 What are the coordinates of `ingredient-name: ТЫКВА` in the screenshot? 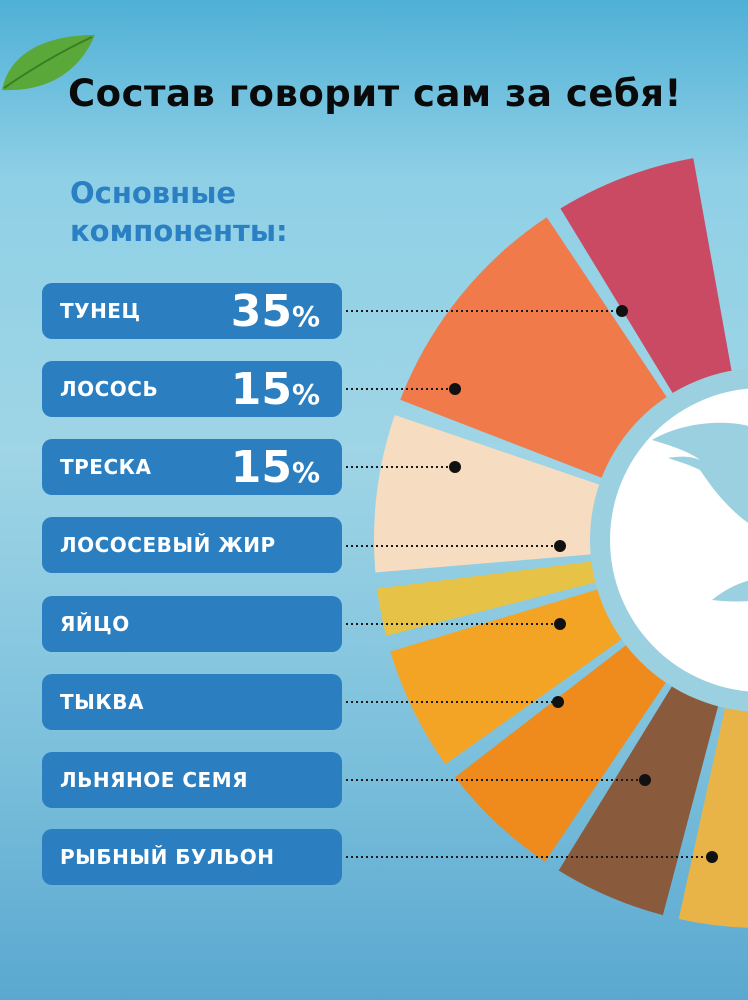 It's located at (102, 702).